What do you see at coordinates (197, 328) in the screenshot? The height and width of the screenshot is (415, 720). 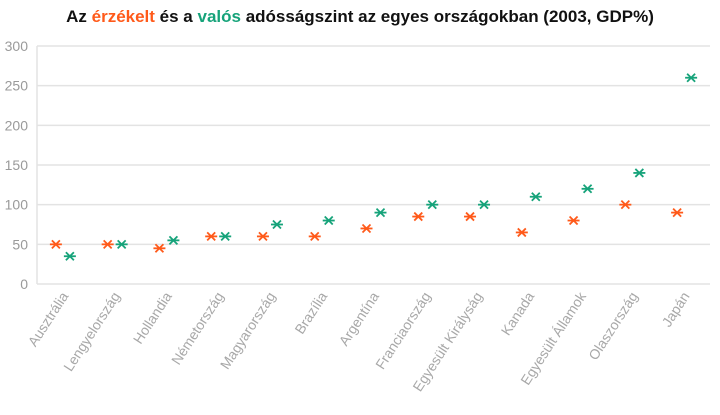 I see `x-tick-label: Németország` at bounding box center [197, 328].